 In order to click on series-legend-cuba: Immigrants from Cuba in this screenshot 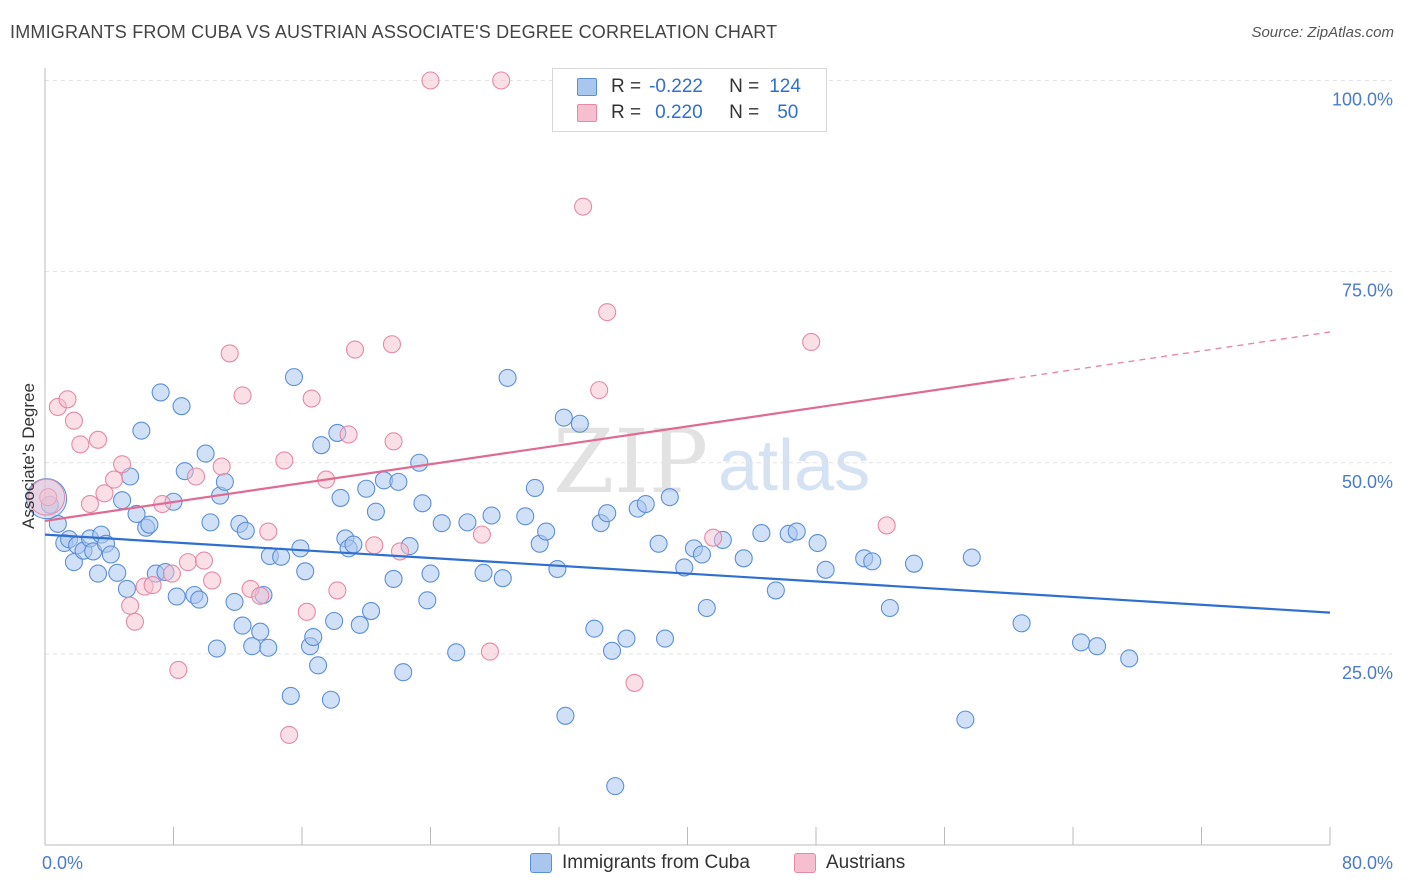, I will do `click(640, 863)`.